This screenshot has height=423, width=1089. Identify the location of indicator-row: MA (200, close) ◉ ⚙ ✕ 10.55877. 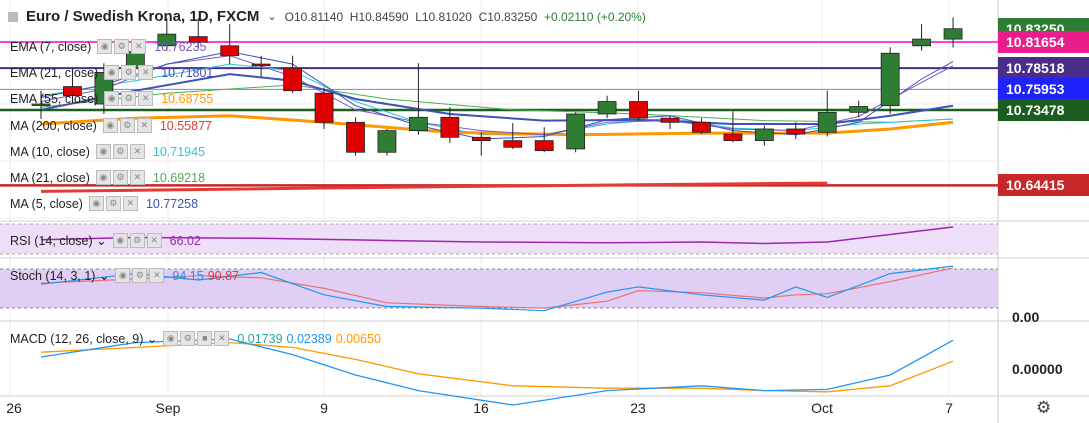
(111, 125).